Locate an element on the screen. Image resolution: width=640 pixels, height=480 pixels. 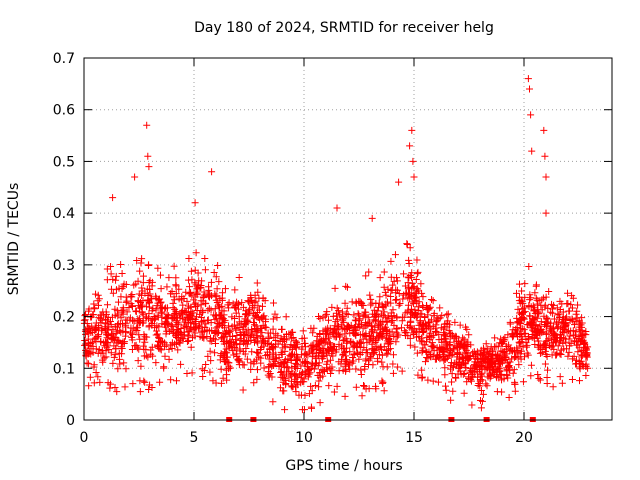
y-tick-label: 0.5 is located at coordinates (64, 162).